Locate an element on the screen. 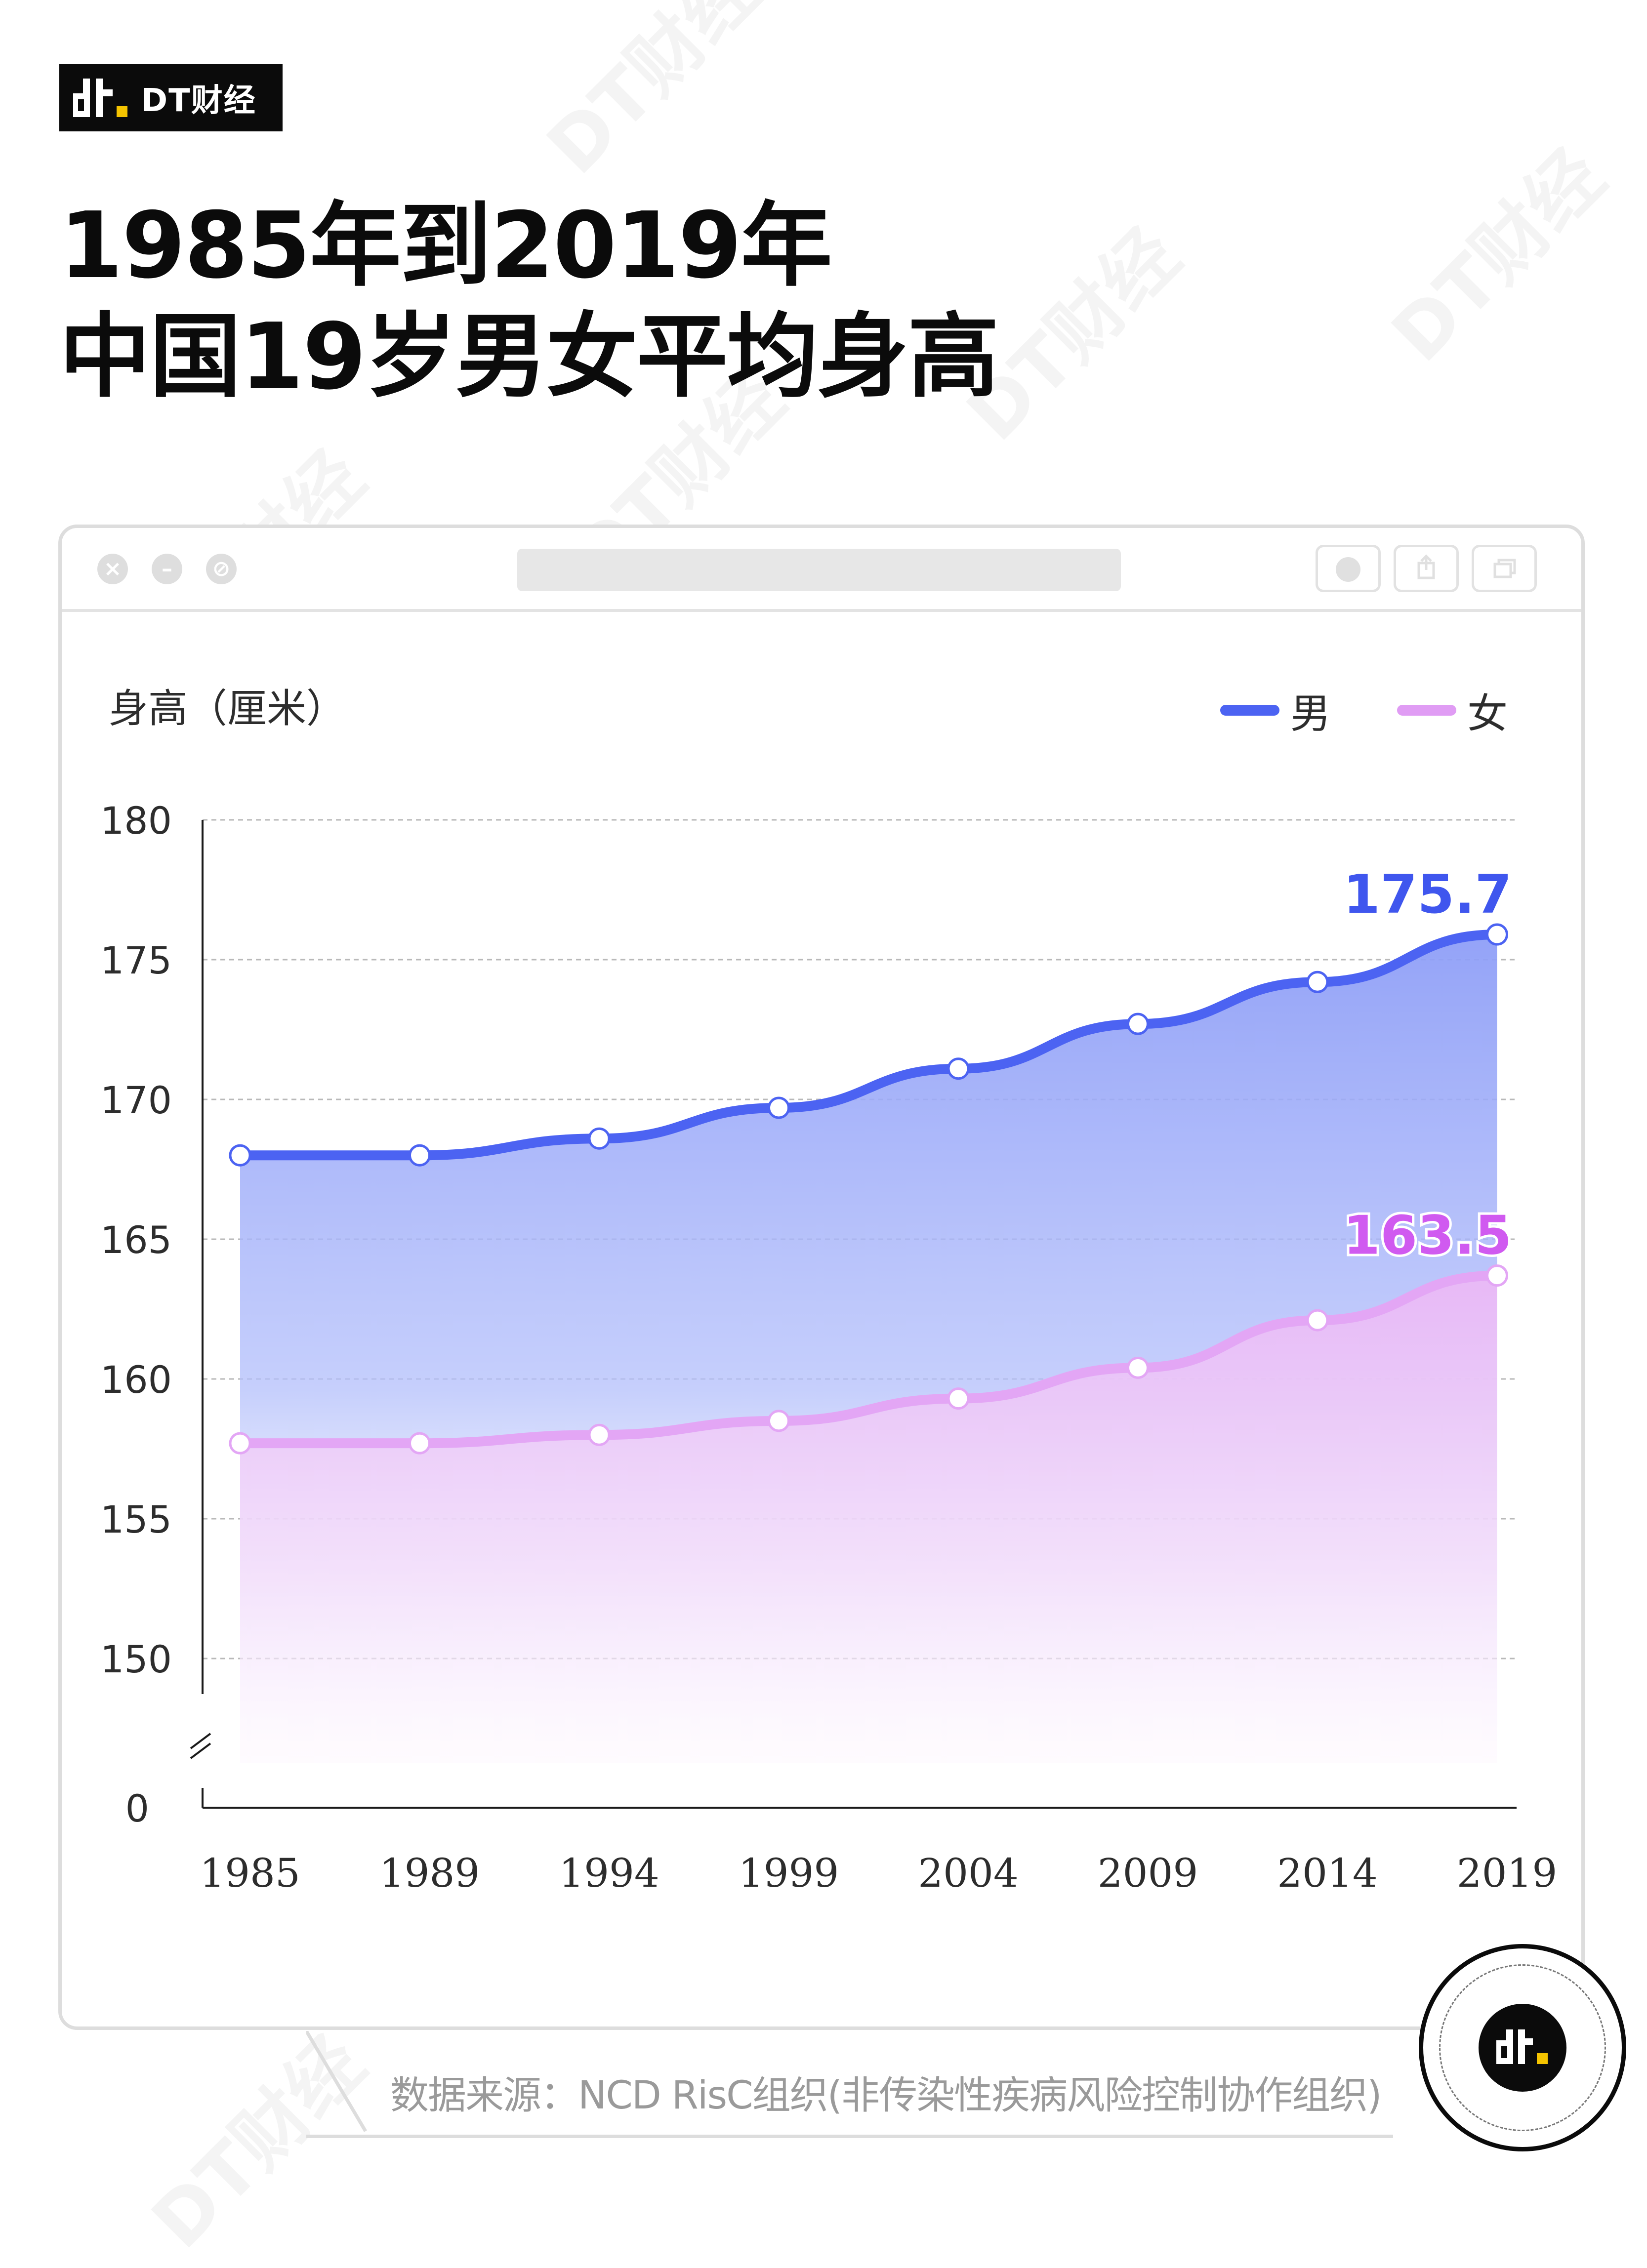 Image resolution: width=1647 pixels, height=2268 pixels. disable-icon: ⊘ is located at coordinates (221, 569).